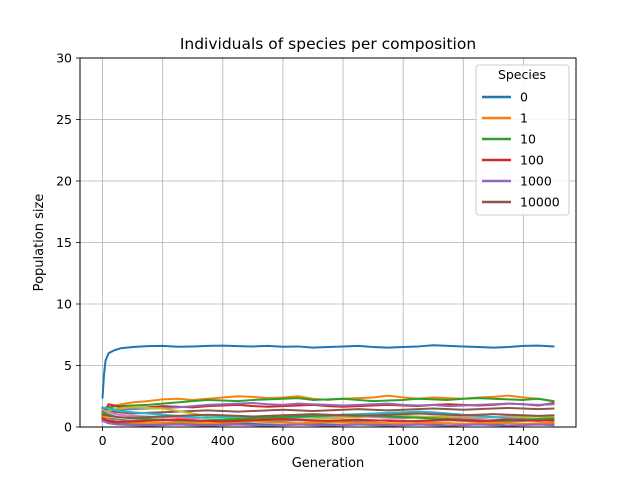 This screenshot has width=640, height=480. Describe the element at coordinates (328, 463) in the screenshot. I see `x-axis-label: Generation` at that location.